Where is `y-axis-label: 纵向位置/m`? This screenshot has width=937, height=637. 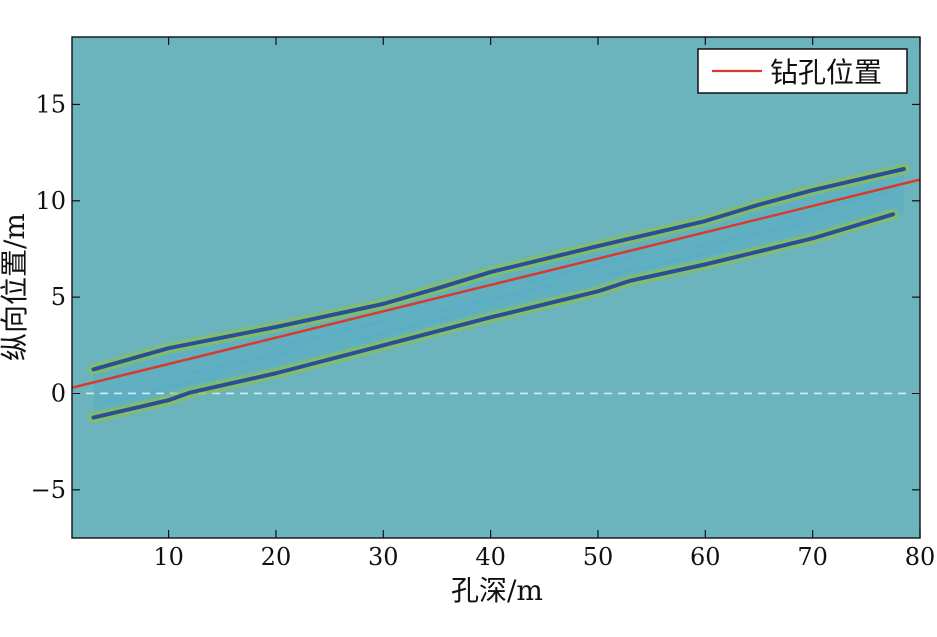 y-axis-label: 纵向位置/m is located at coordinates (15, 287).